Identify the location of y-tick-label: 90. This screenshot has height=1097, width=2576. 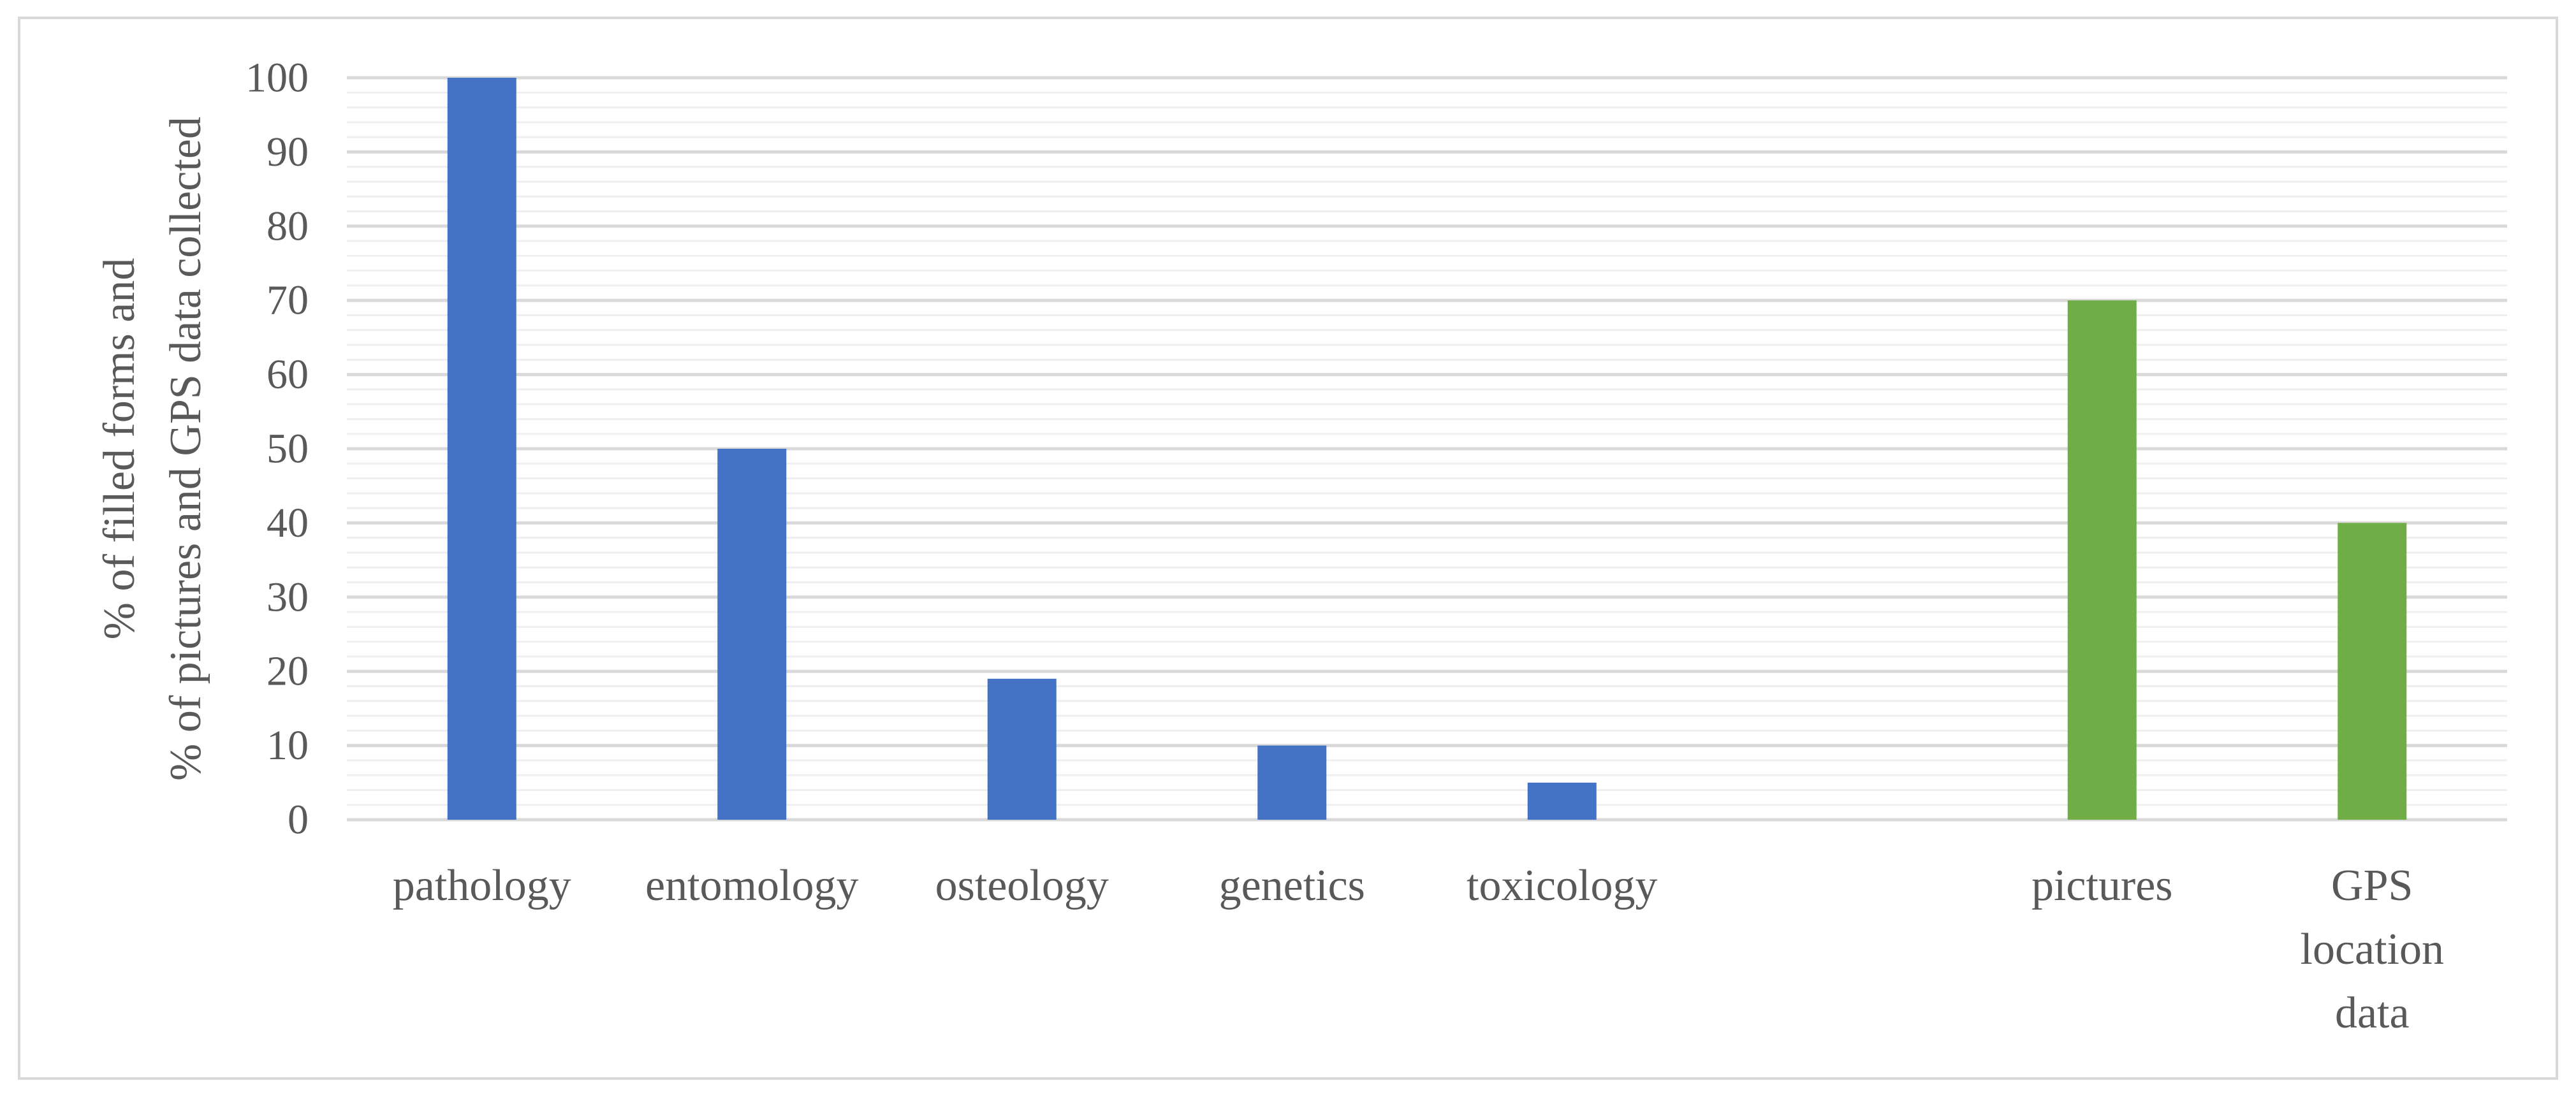
(288, 152).